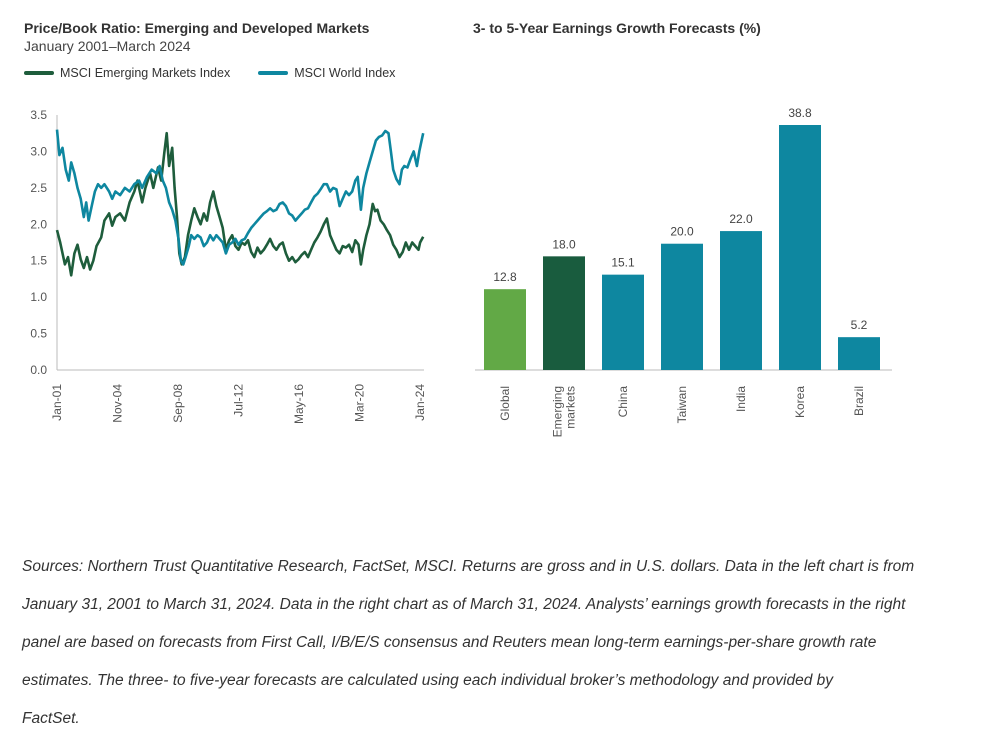 The image size is (1001, 738). I want to click on x-tick-label: Sep-08, so click(178, 403).